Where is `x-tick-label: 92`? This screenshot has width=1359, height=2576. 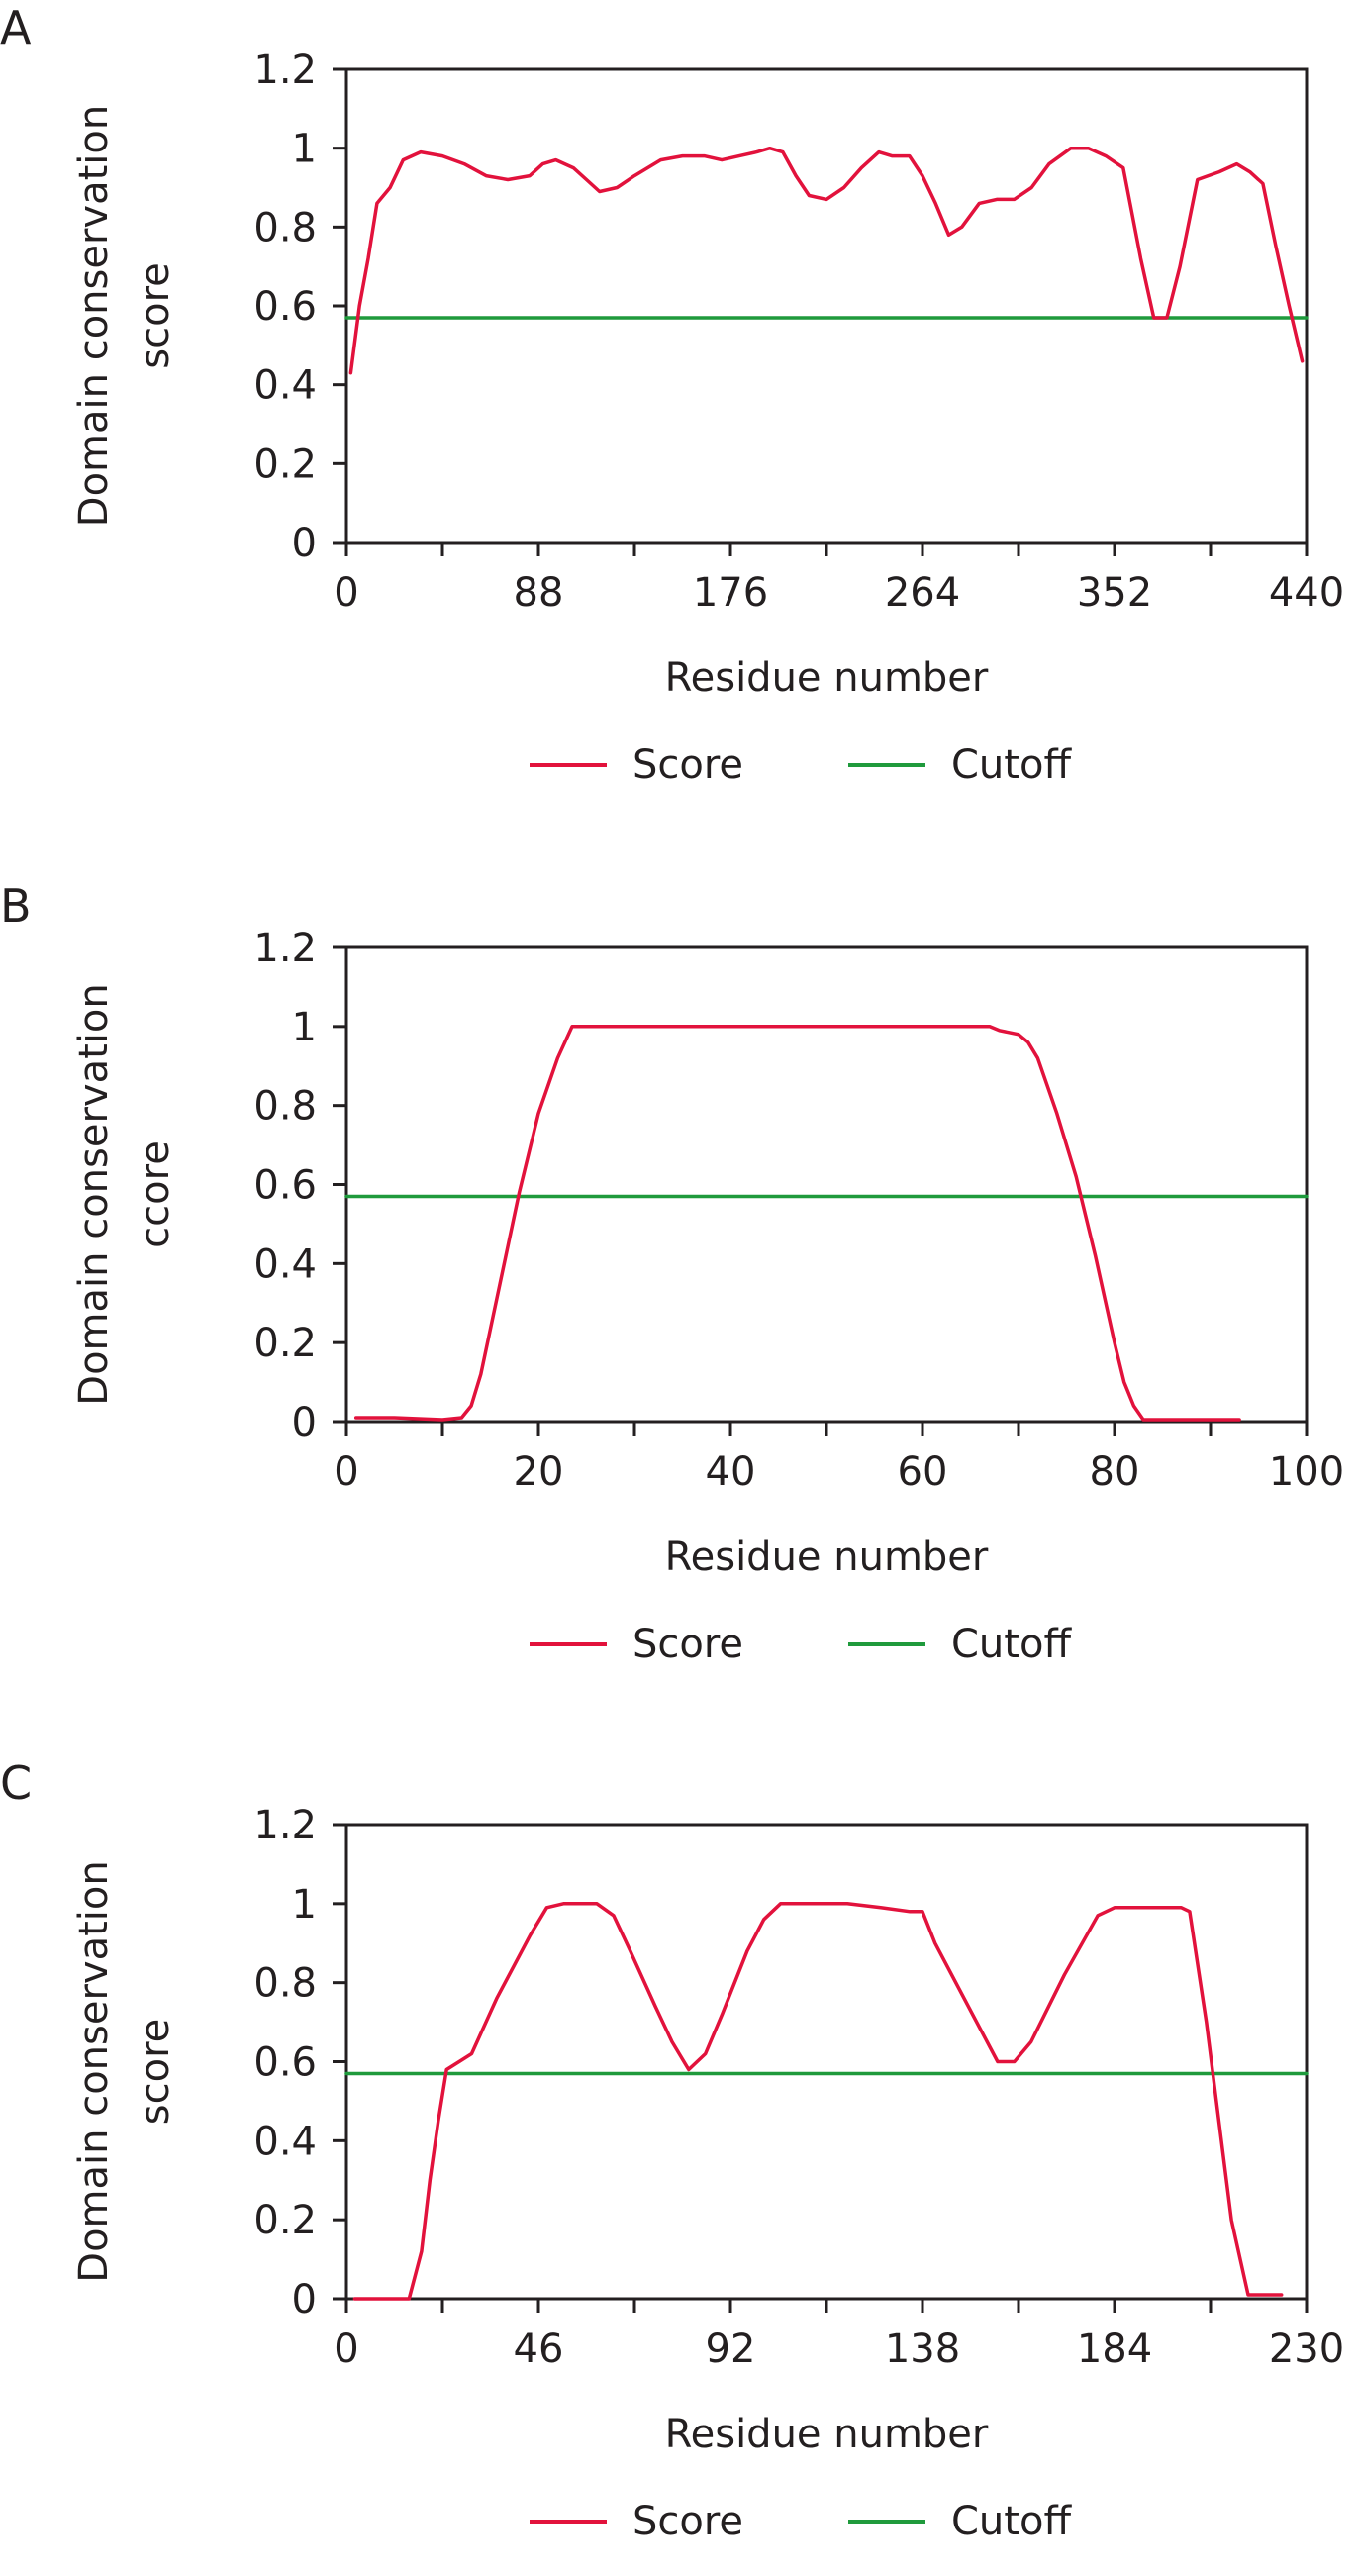 x-tick-label: 92 is located at coordinates (731, 2349).